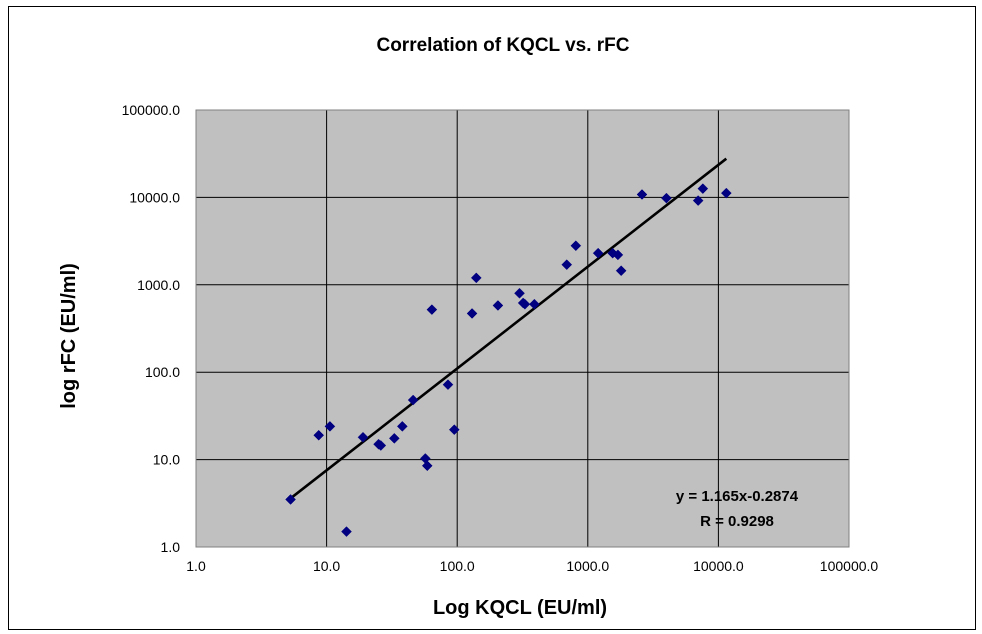  Describe the element at coordinates (158, 285) in the screenshot. I see `y-tick-label: 1000.0` at that location.